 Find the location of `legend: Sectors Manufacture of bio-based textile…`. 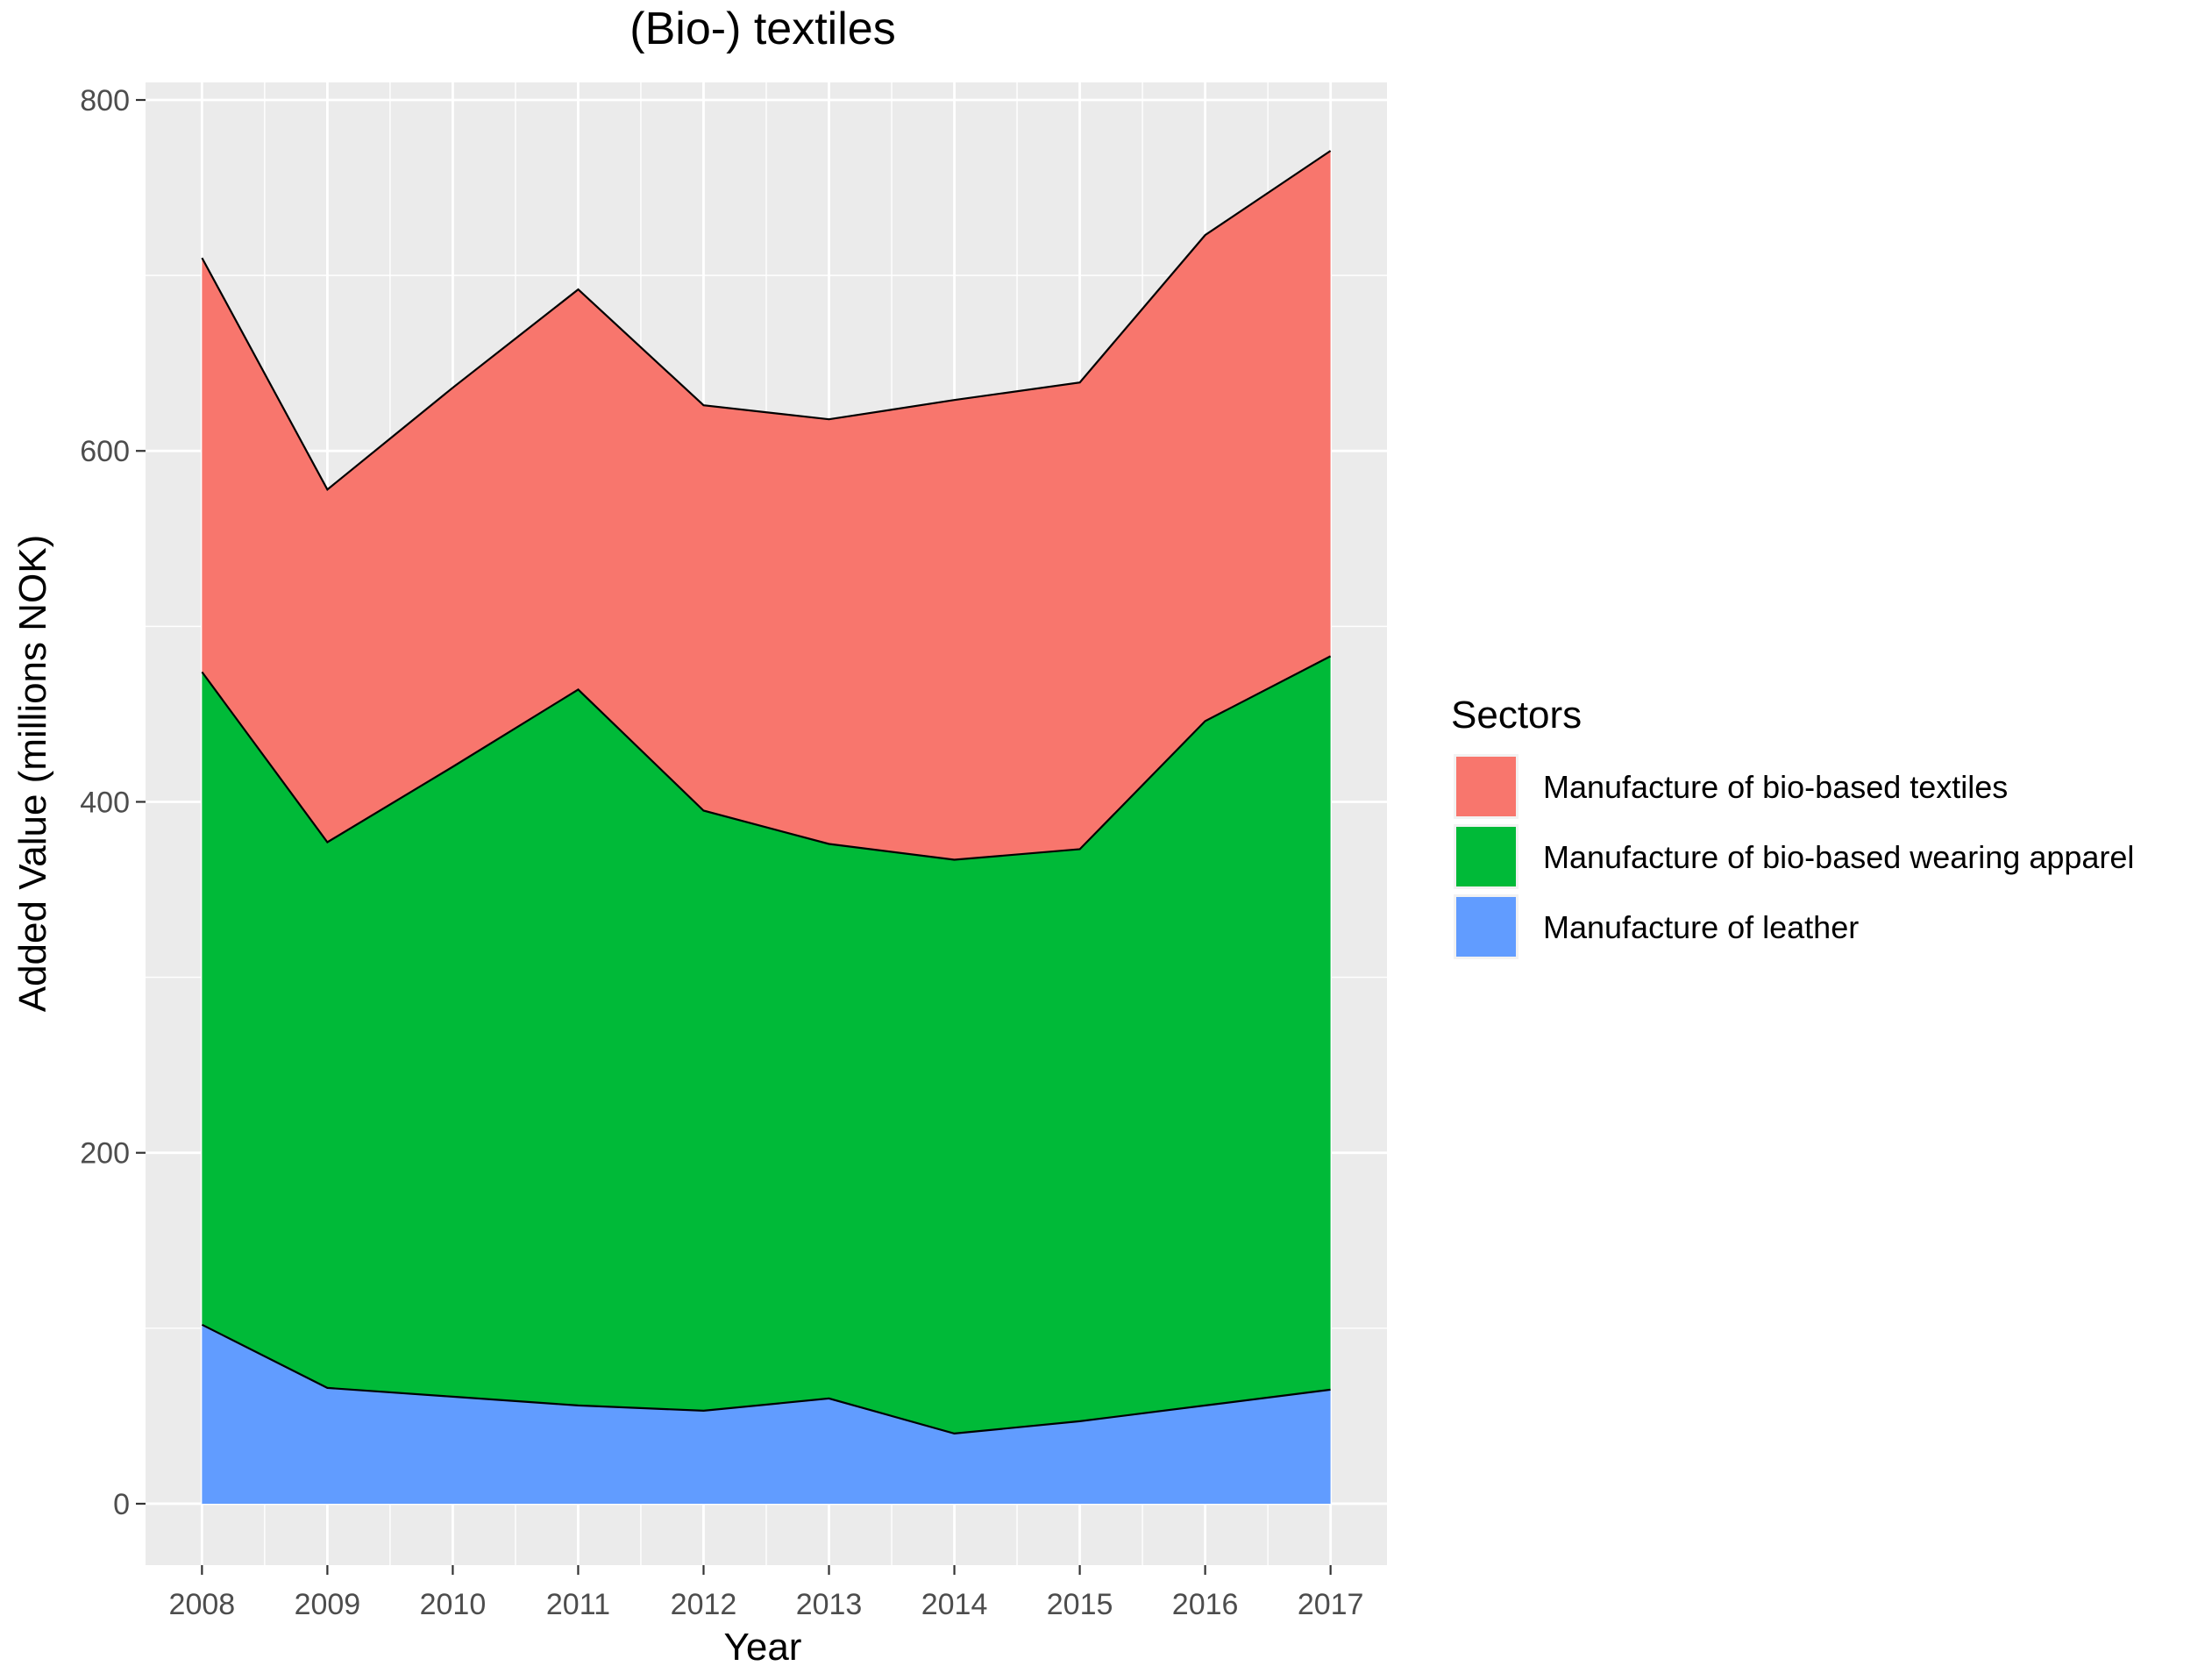

legend: Sectors Manufacture of bio-based textile… is located at coordinates (1792, 826).